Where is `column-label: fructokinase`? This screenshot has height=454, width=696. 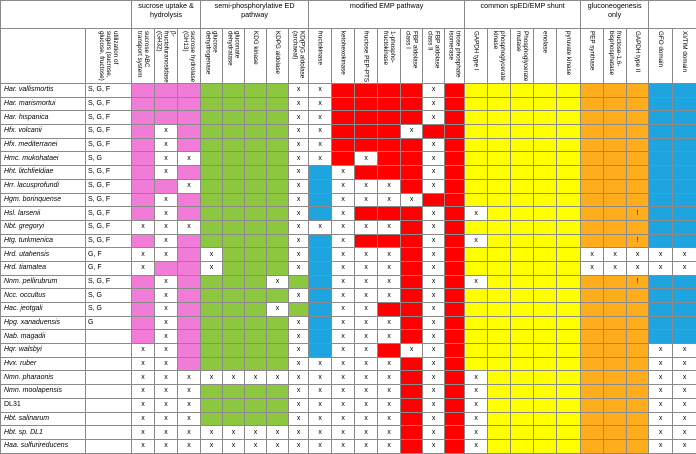
column-label: fructokinase is located at coordinates (320, 56).